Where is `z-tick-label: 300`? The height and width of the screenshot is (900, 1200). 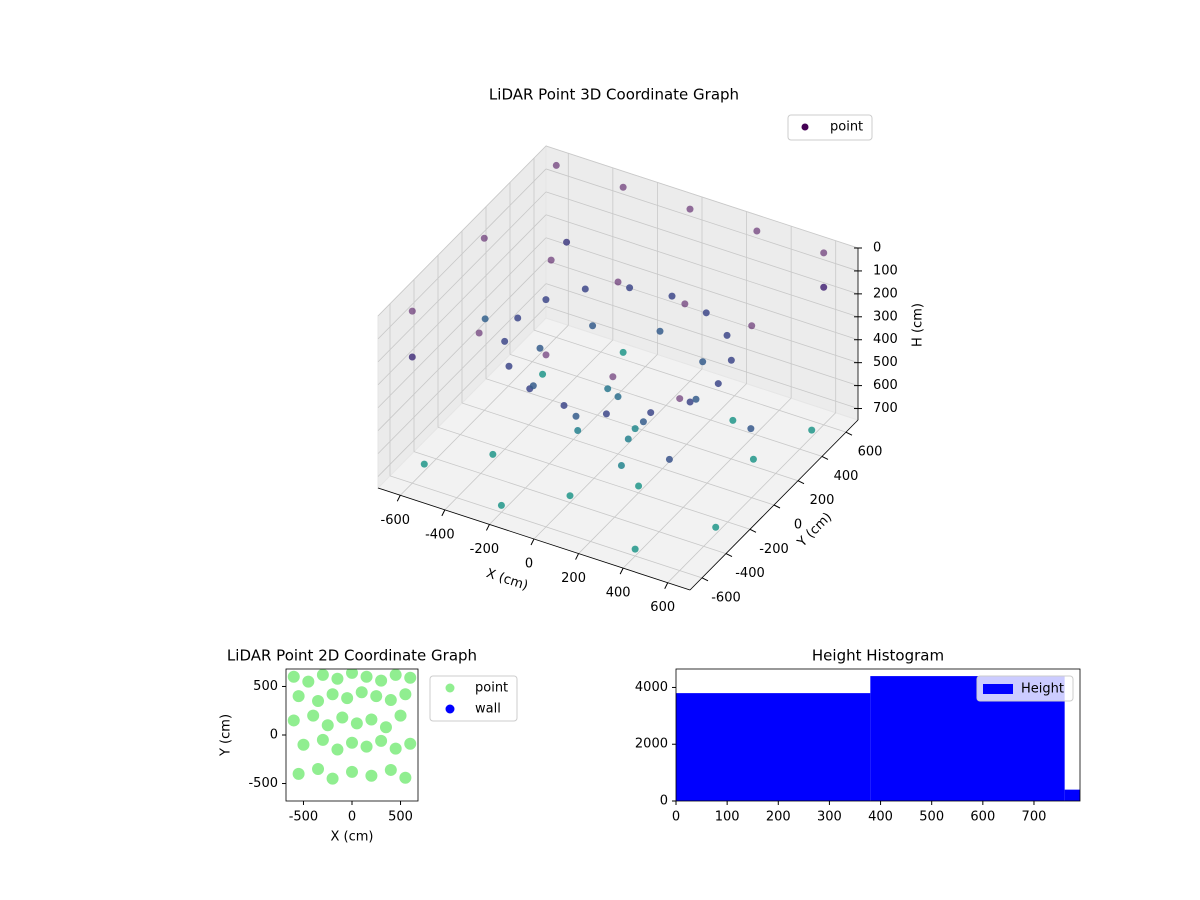
z-tick-label: 300 is located at coordinates (885, 316).